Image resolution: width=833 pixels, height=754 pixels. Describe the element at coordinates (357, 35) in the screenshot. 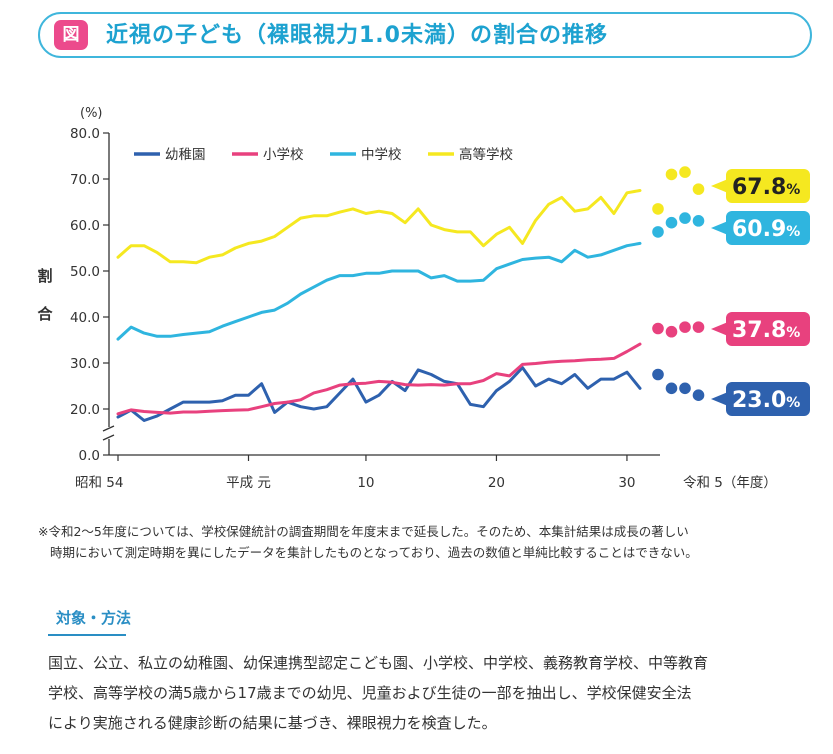

I see `chart-title: 近視の子ども（裸眼視力1.0未満）の割合の推移` at that location.